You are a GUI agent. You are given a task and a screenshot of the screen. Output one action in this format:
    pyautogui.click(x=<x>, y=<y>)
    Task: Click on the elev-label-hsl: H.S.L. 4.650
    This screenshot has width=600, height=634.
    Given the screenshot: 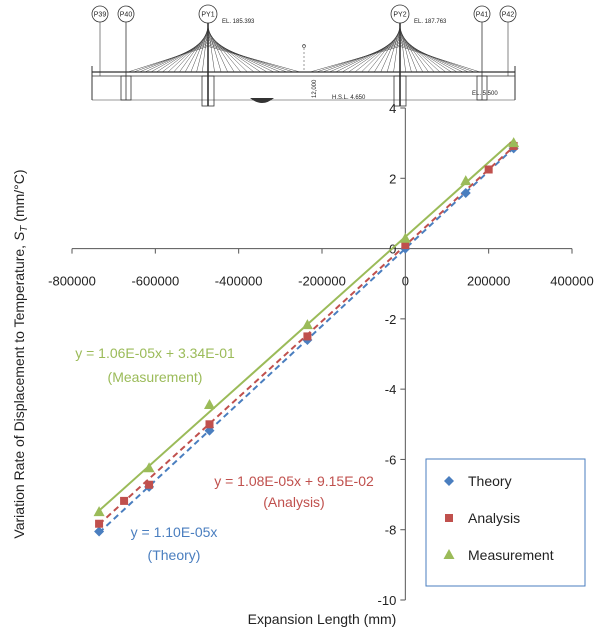 What is the action you would take?
    pyautogui.click(x=349, y=98)
    